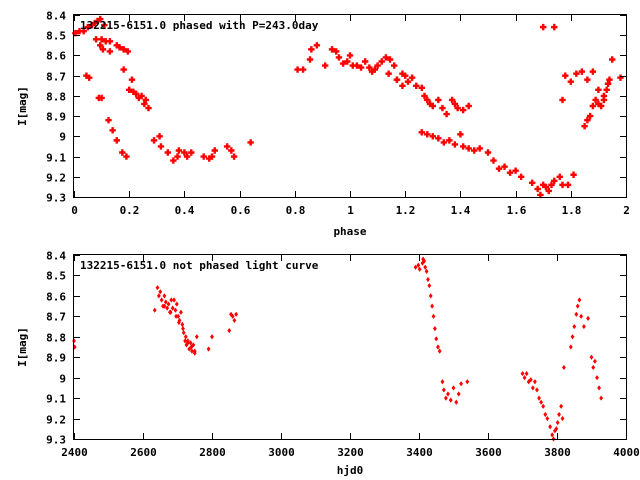 Image resolution: width=640 pixels, height=480 pixels. I want to click on phased-x-tick-label: 1.8, so click(572, 210).